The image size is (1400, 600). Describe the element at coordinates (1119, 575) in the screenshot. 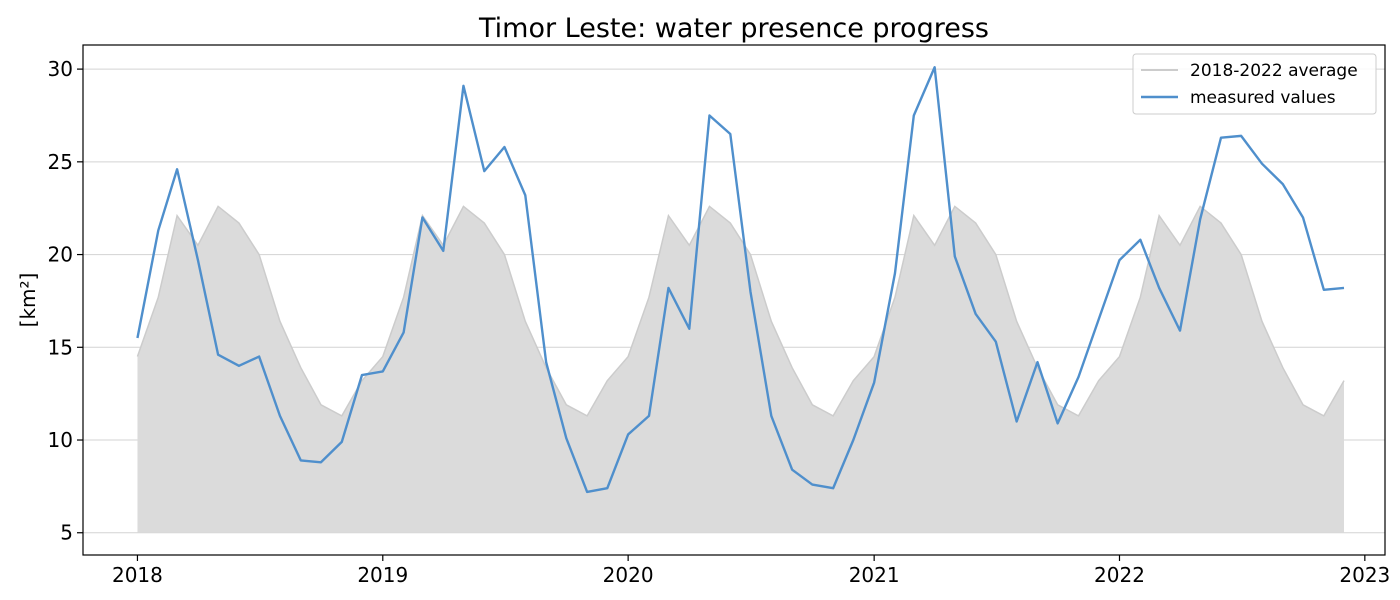

I see `x-tick-label: 2022` at that location.